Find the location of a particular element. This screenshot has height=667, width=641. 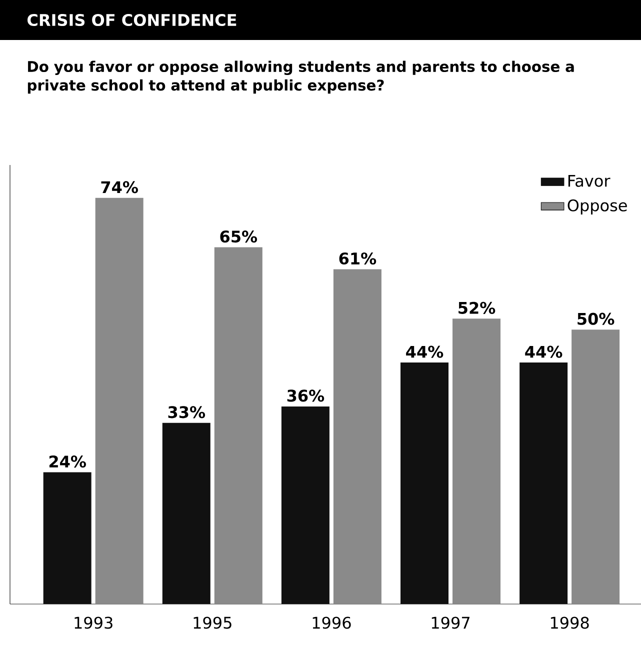

chart-subtitle: Do you favor or oppose allowing students and parents to choose a private school to attend at public expense? is located at coordinates (301, 77).